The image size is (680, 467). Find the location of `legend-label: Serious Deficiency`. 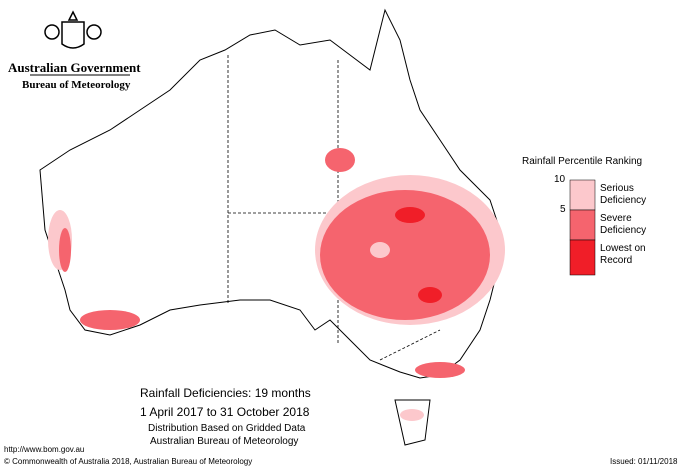

legend-label: Serious Deficiency is located at coordinates (623, 194).